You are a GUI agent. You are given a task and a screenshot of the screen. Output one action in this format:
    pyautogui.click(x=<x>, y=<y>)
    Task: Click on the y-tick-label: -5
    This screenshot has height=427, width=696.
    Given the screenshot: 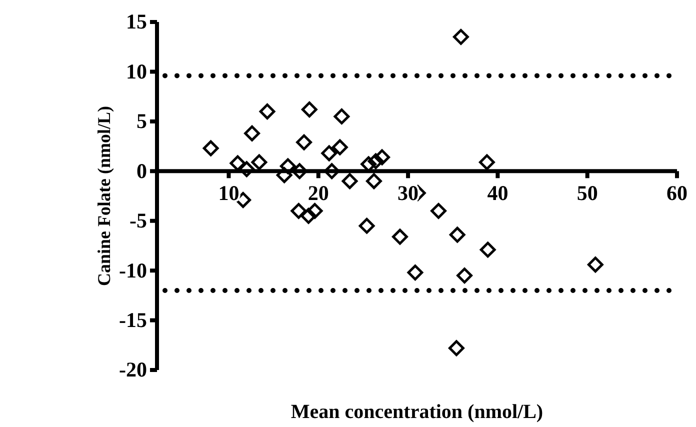 What is the action you would take?
    pyautogui.click(x=138, y=220)
    